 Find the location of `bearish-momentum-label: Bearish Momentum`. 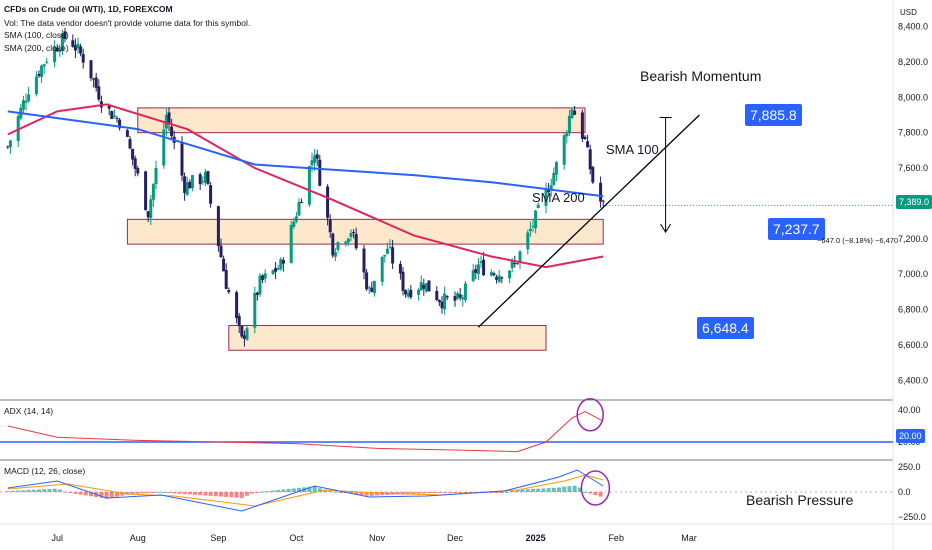

bearish-momentum-label: Bearish Momentum is located at coordinates (701, 76).